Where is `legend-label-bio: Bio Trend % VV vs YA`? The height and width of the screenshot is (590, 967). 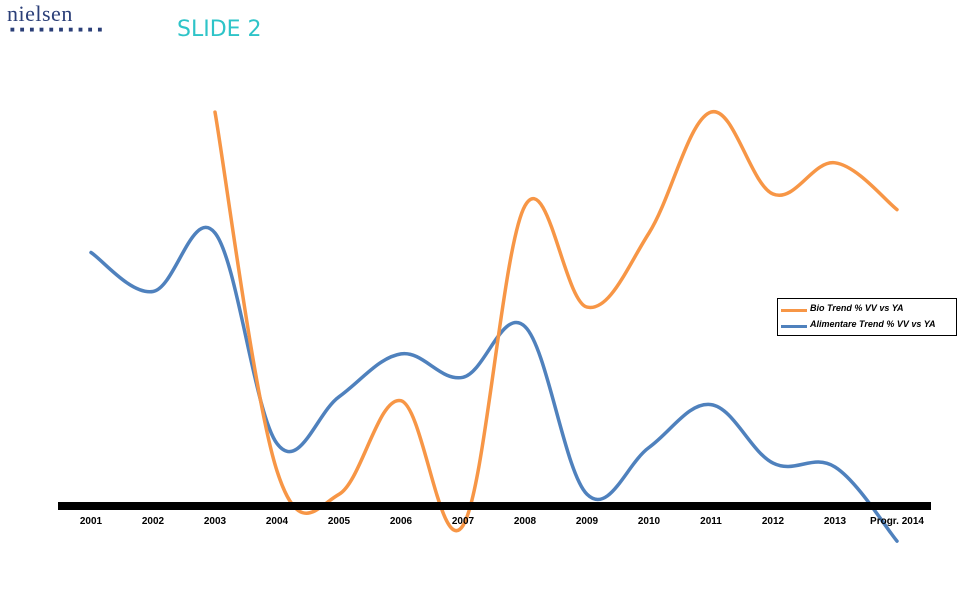 legend-label-bio: Bio Trend % VV vs YA is located at coordinates (857, 308).